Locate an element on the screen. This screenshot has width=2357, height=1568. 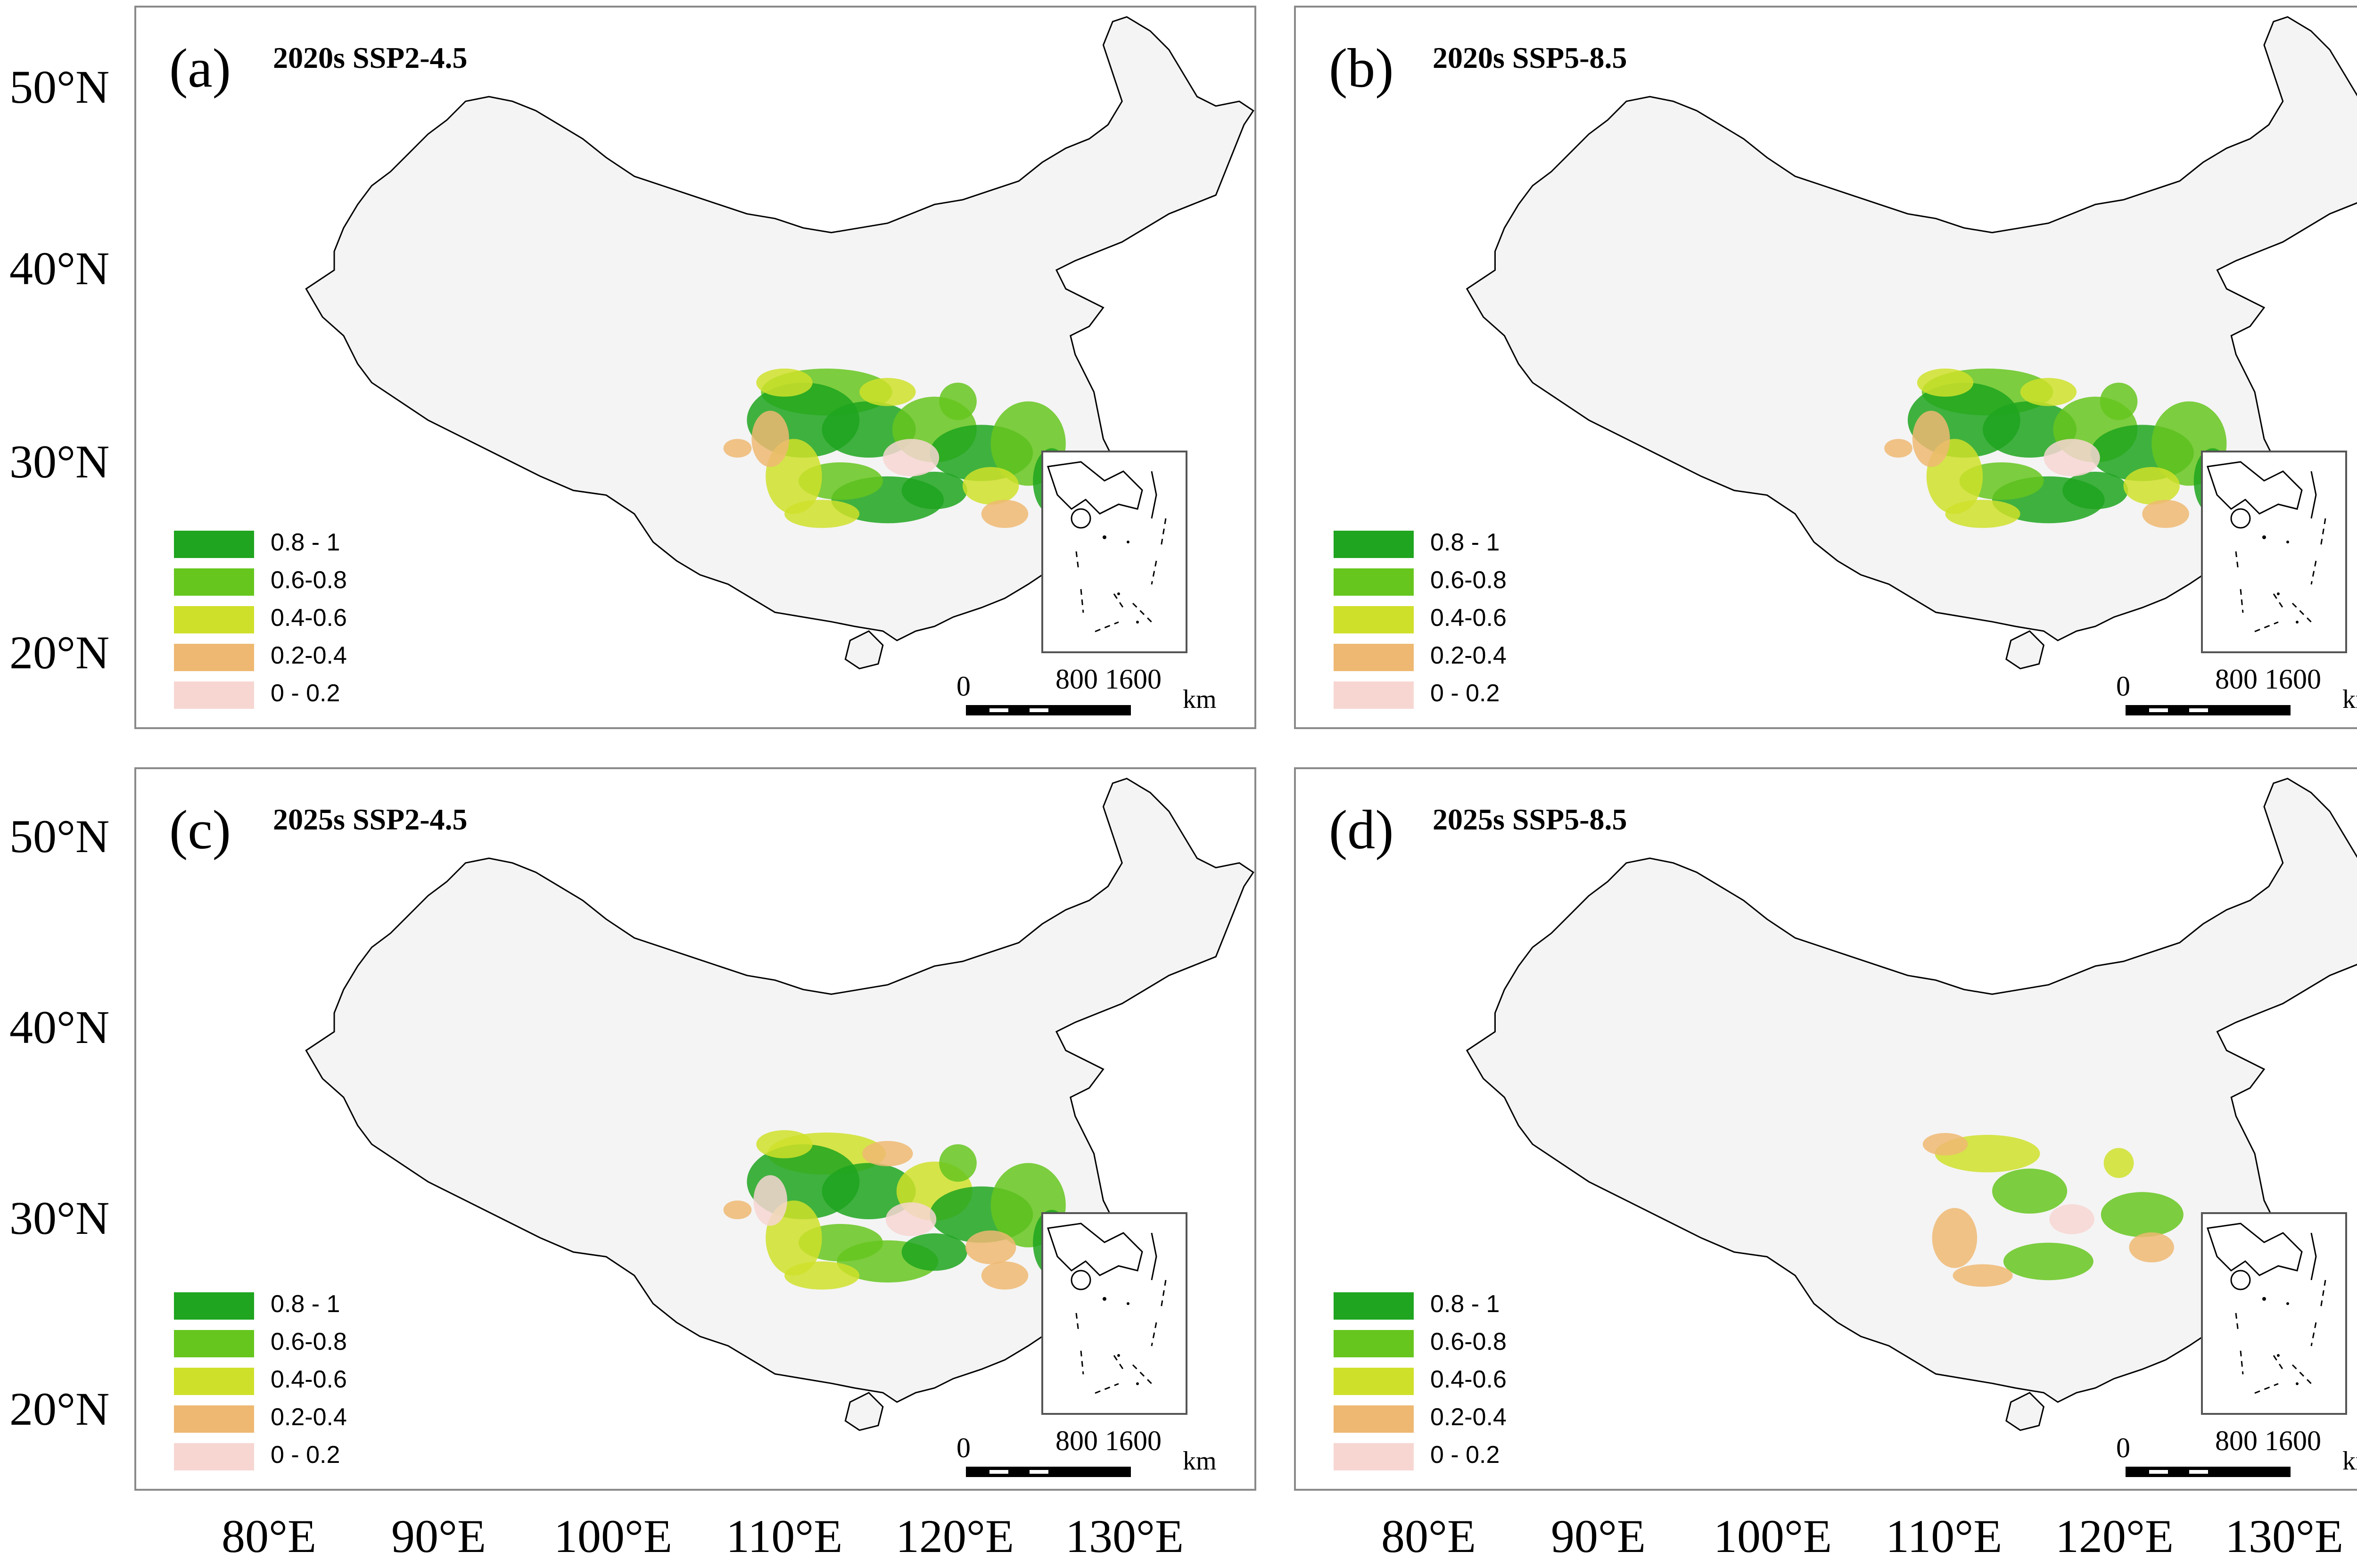
lat-label-20-top: 20°N is located at coordinates (59, 652).